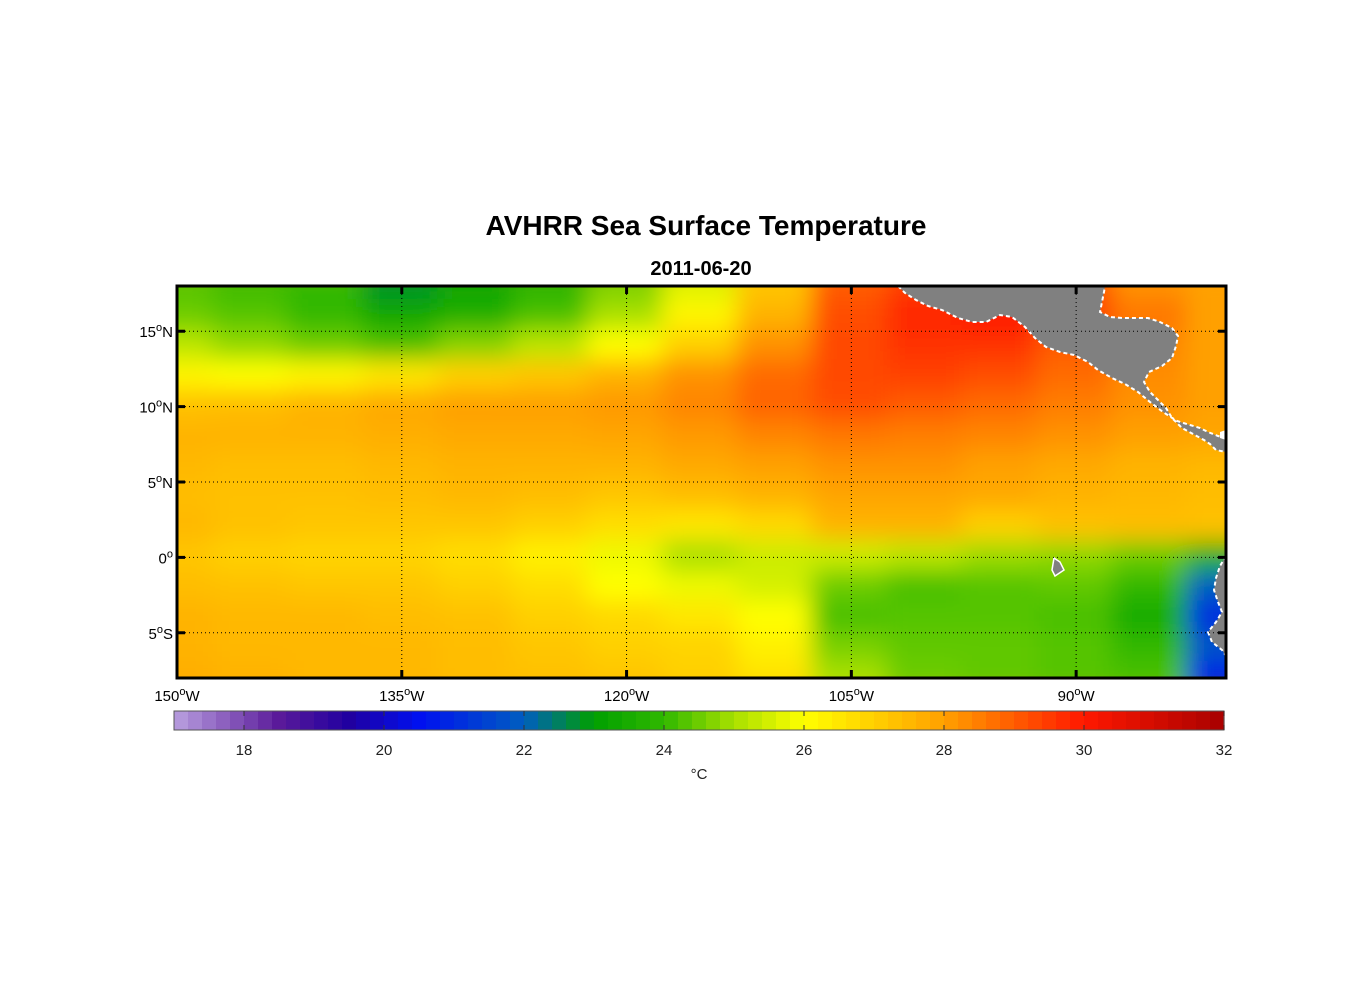 Image resolution: width=1356 pixels, height=1000 pixels. I want to click on lon-tick-label: 150oW, so click(177, 695).